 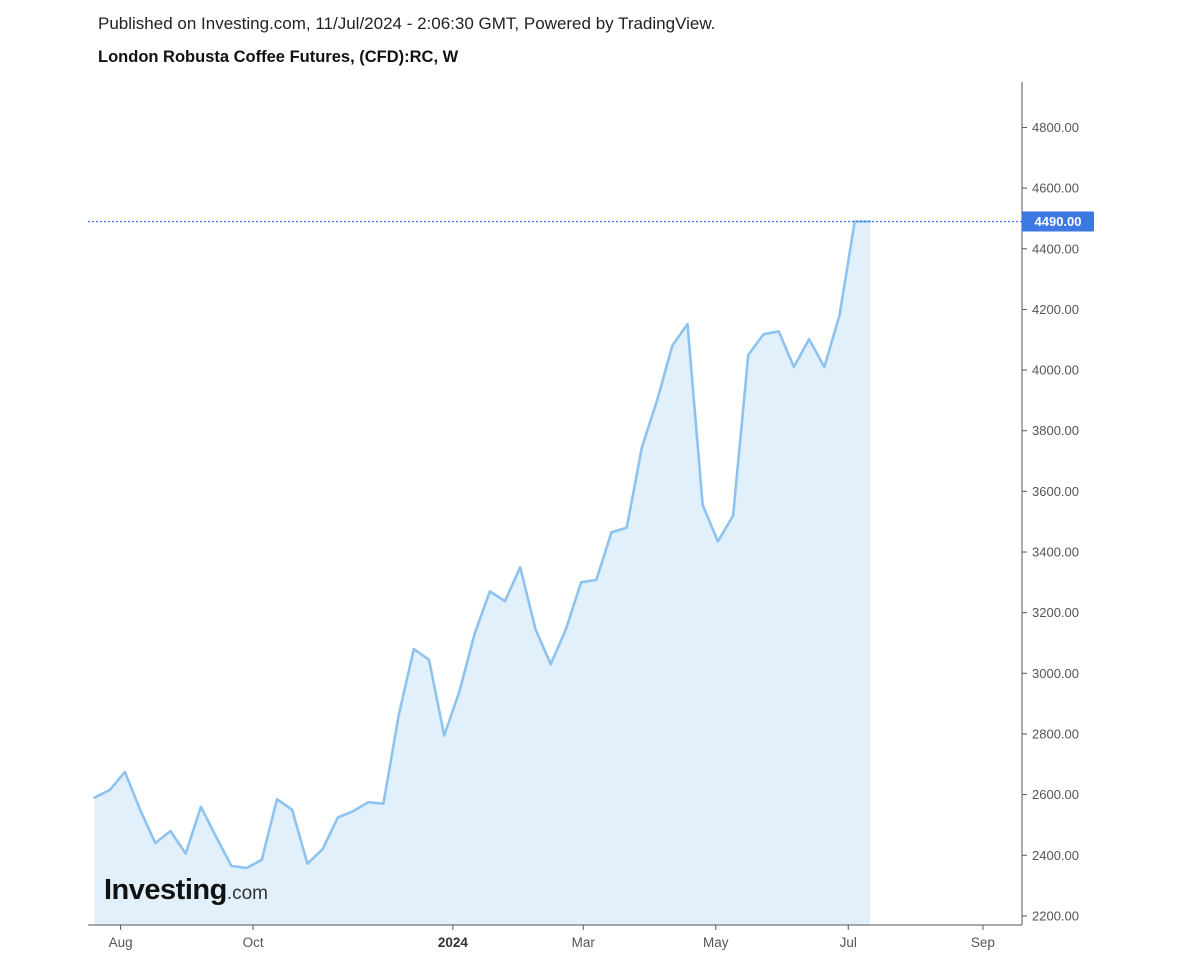 I want to click on x-axis-ticks: Aug Oct 2024 Mar May Jul Sep, so click(x=552, y=937).